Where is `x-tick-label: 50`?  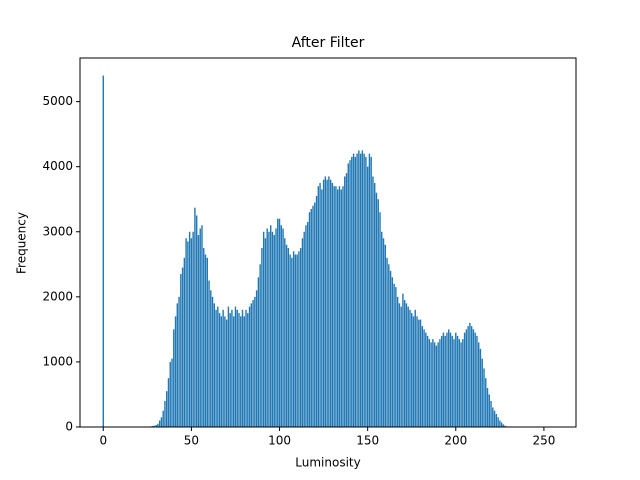
x-tick-label: 50 is located at coordinates (191, 441).